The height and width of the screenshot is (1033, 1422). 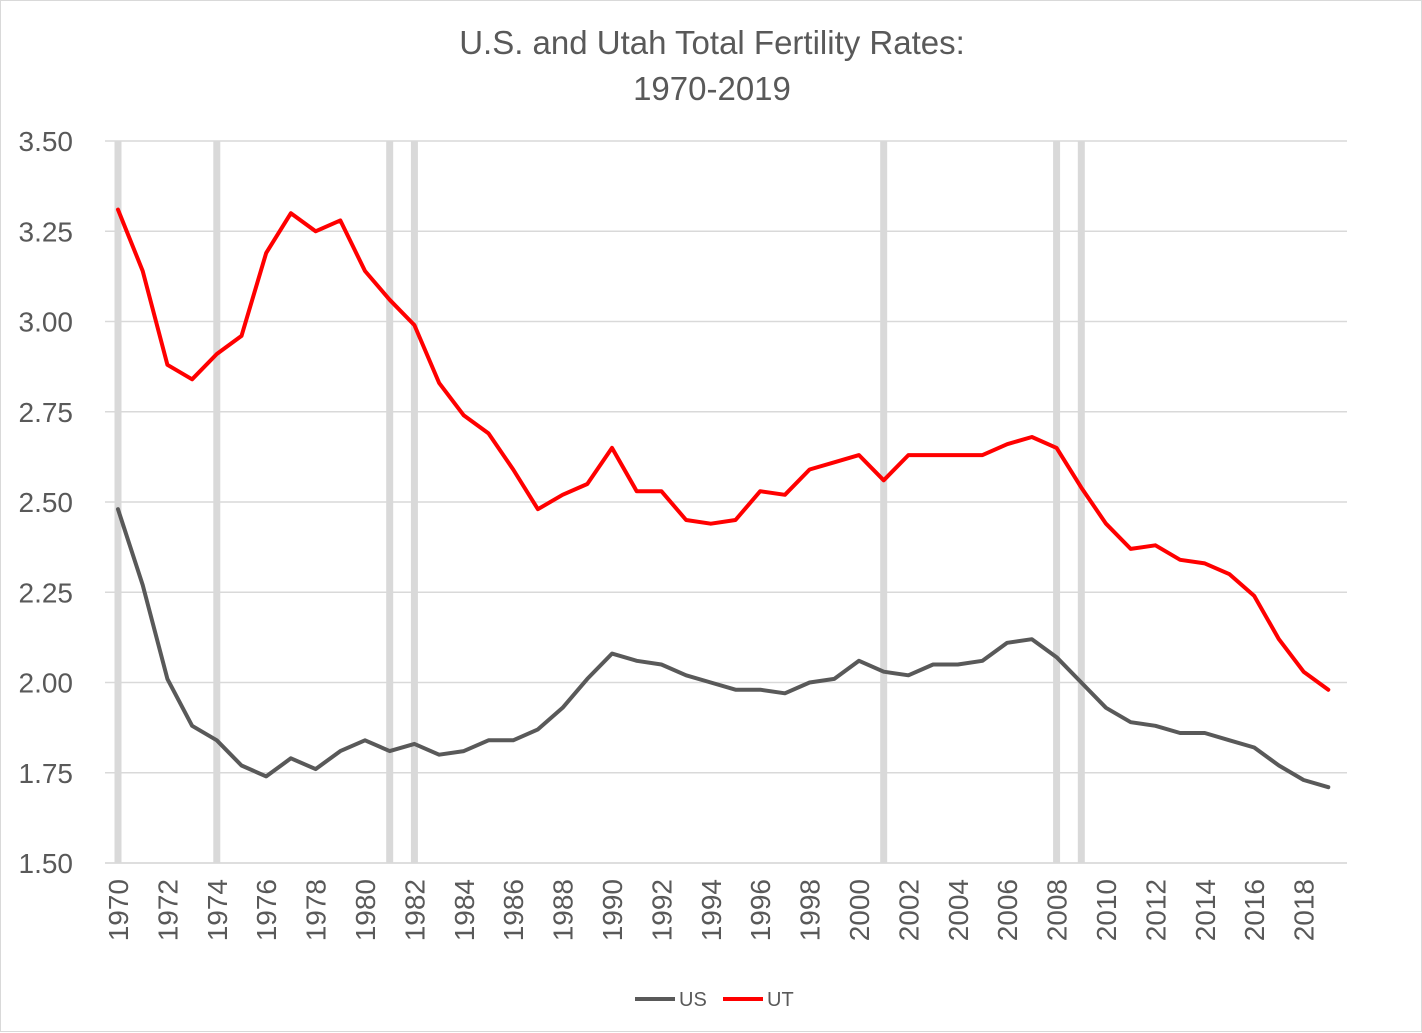 I want to click on x-tick-label: 2004, so click(x=958, y=910).